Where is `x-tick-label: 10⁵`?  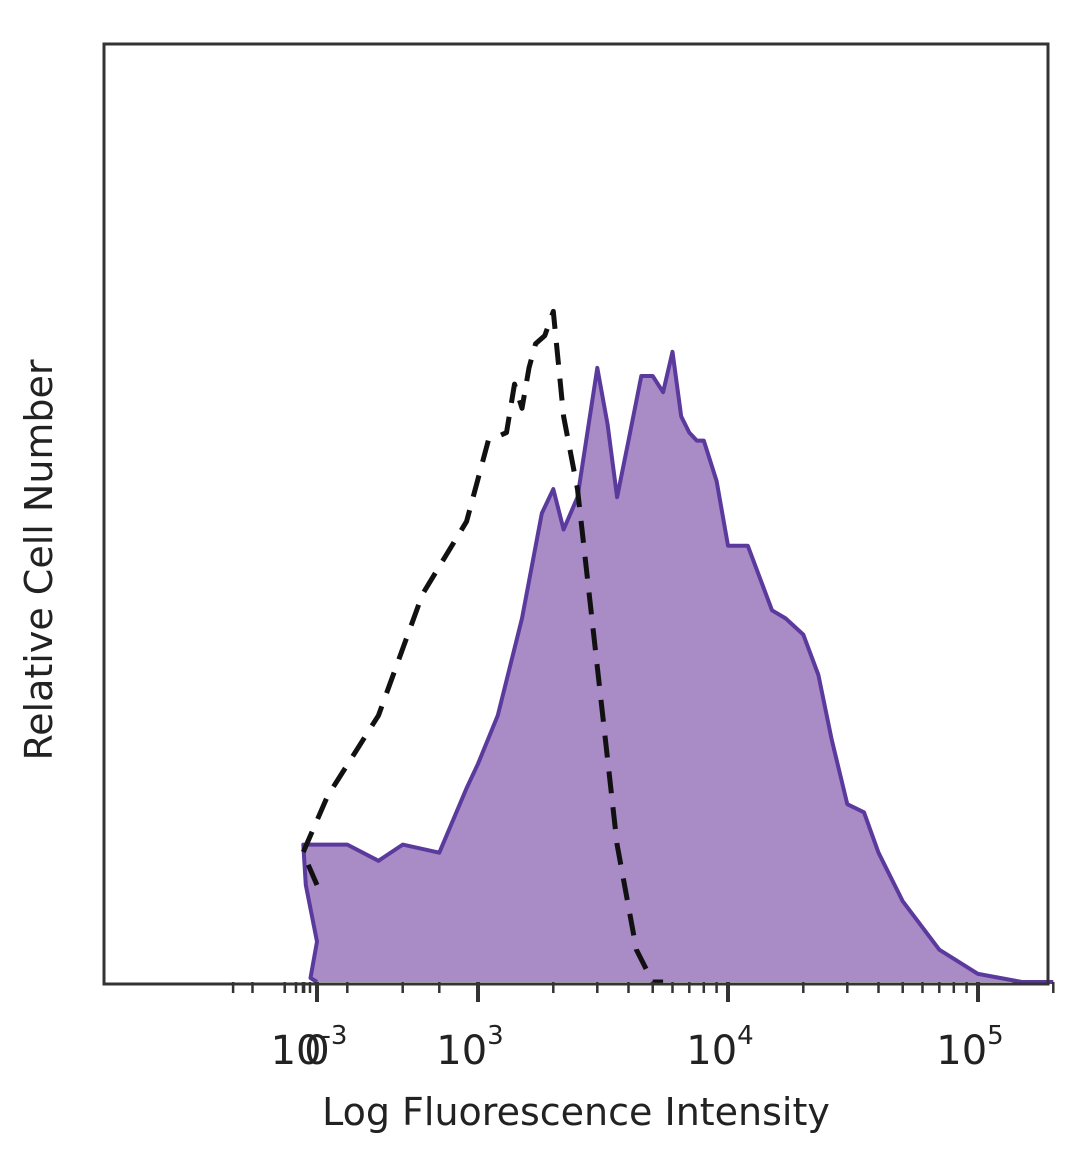 x-tick-label: 10⁵ is located at coordinates (969, 1047).